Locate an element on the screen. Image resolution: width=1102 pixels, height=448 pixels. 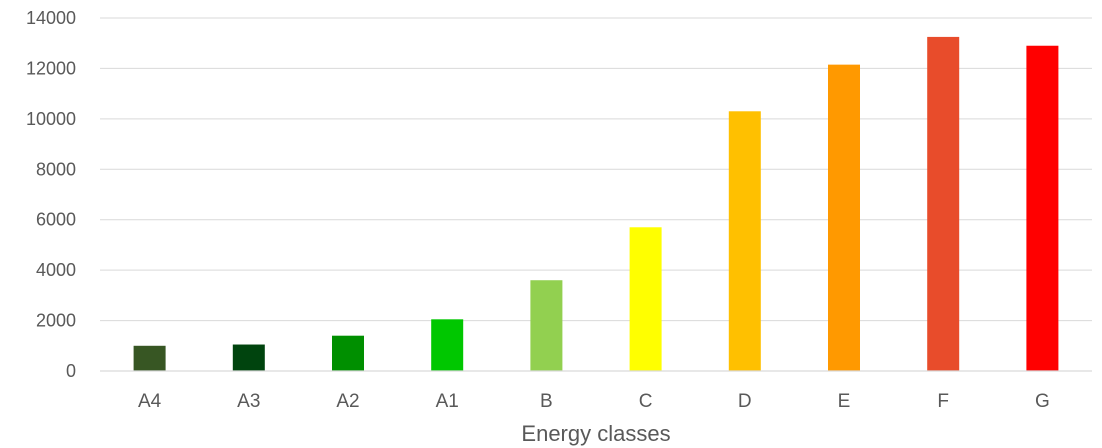
y-tick-label: 4000 is located at coordinates (56, 270).